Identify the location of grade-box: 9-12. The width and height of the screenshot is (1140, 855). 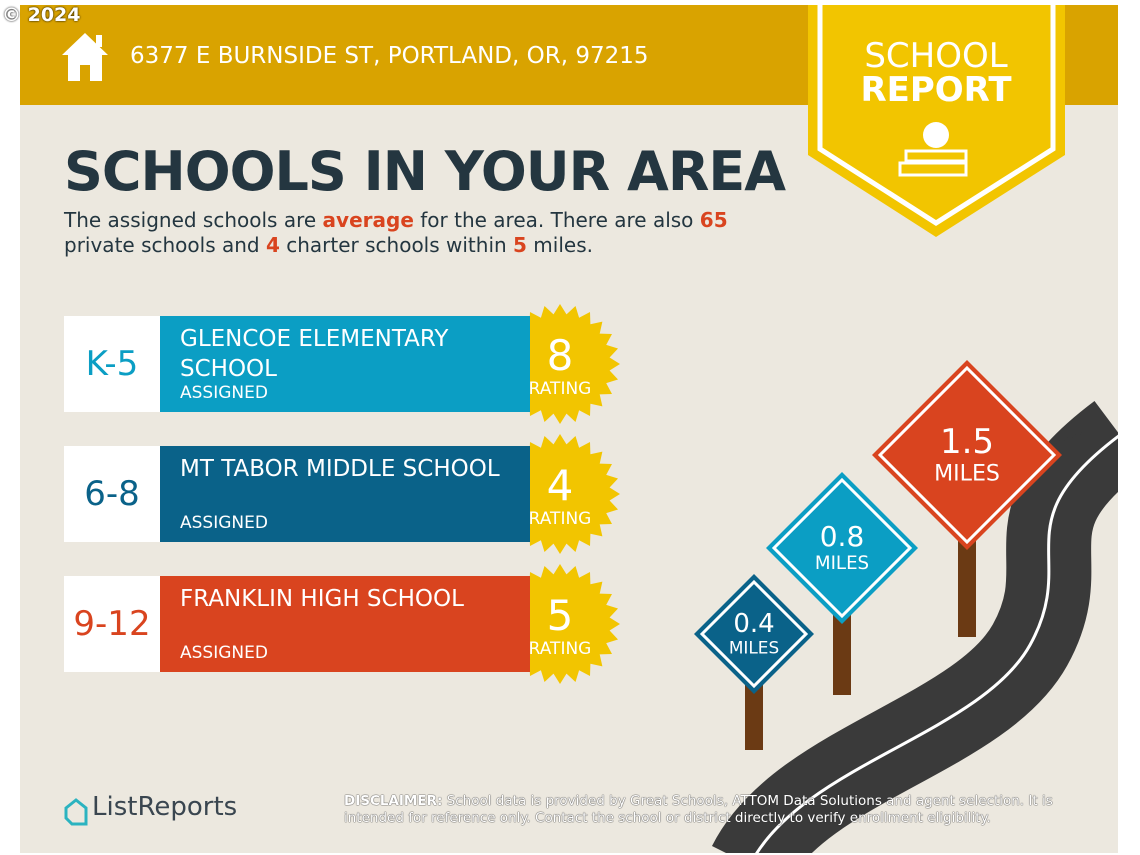
(112, 624).